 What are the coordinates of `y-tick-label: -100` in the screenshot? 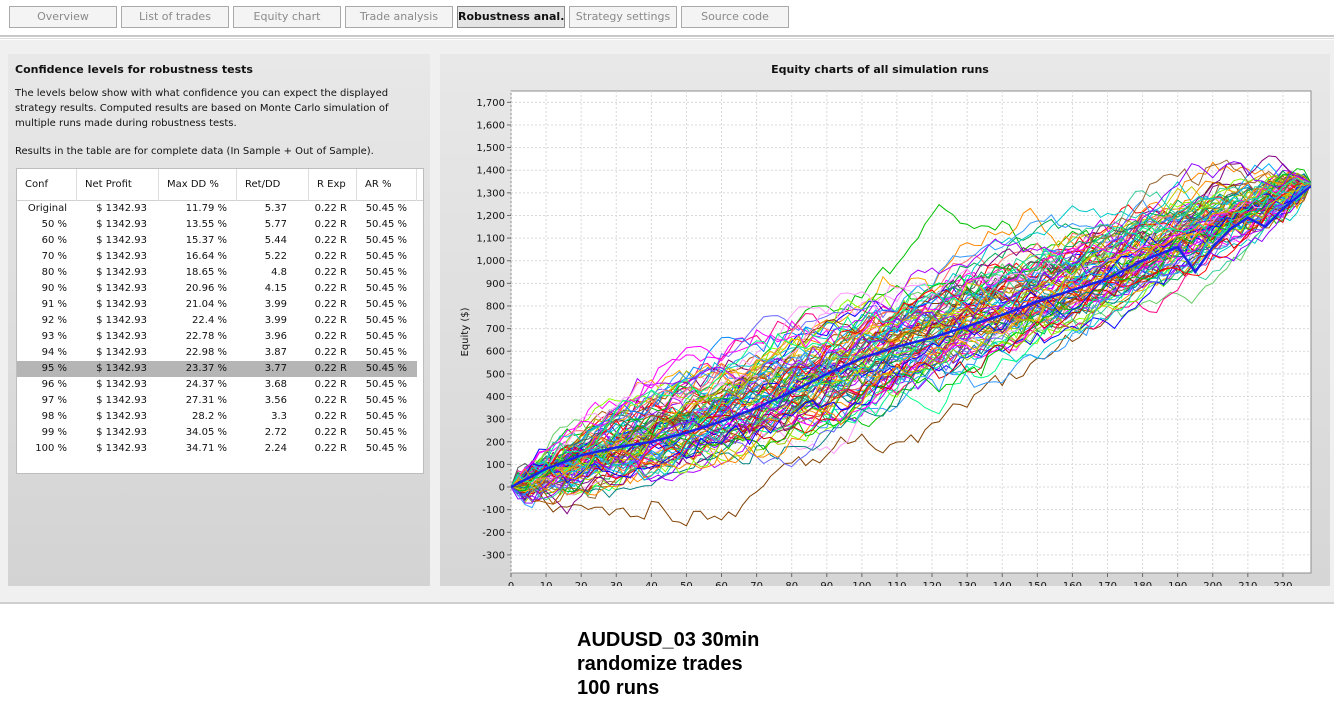 It's located at (493, 510).